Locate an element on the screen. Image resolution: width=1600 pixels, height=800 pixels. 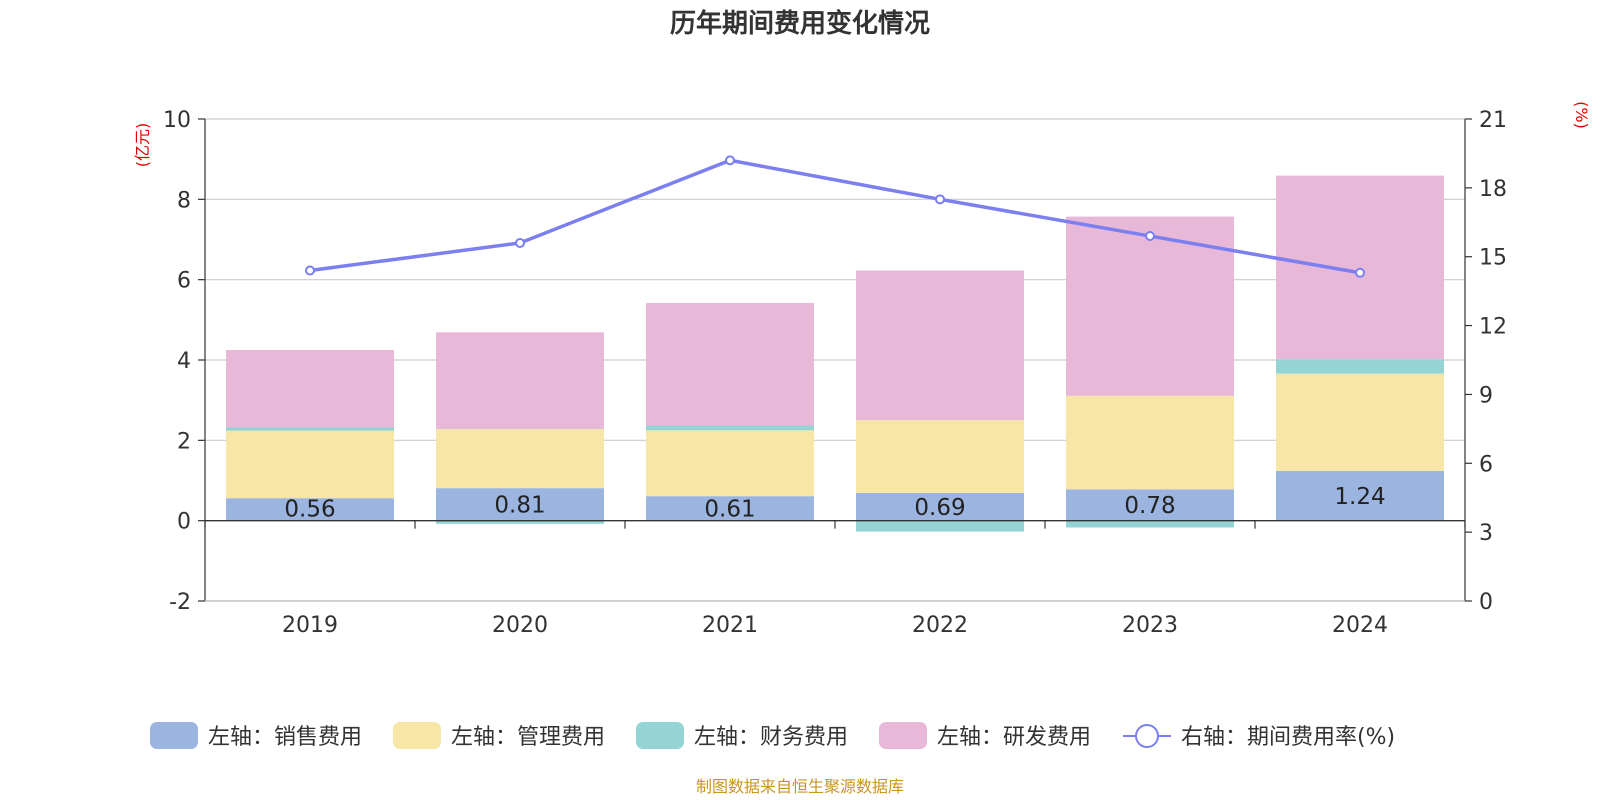
left-tick-label: 4 is located at coordinates (184, 361).